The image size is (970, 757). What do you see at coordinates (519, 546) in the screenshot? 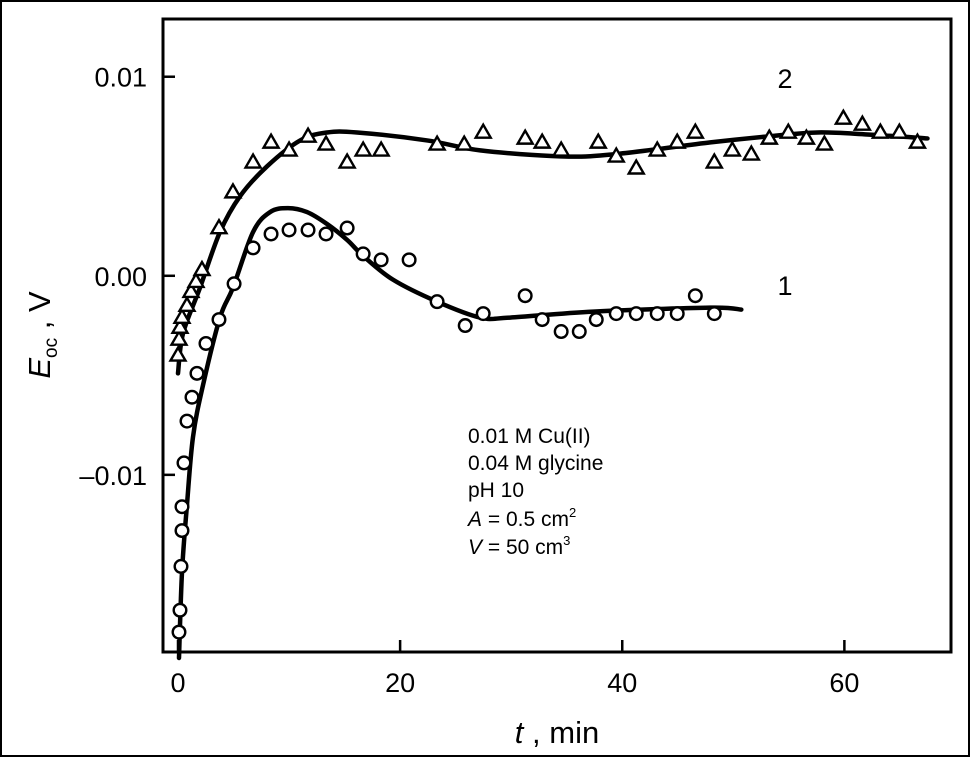
I see `annotation-volume: V = 50 cm3` at bounding box center [519, 546].